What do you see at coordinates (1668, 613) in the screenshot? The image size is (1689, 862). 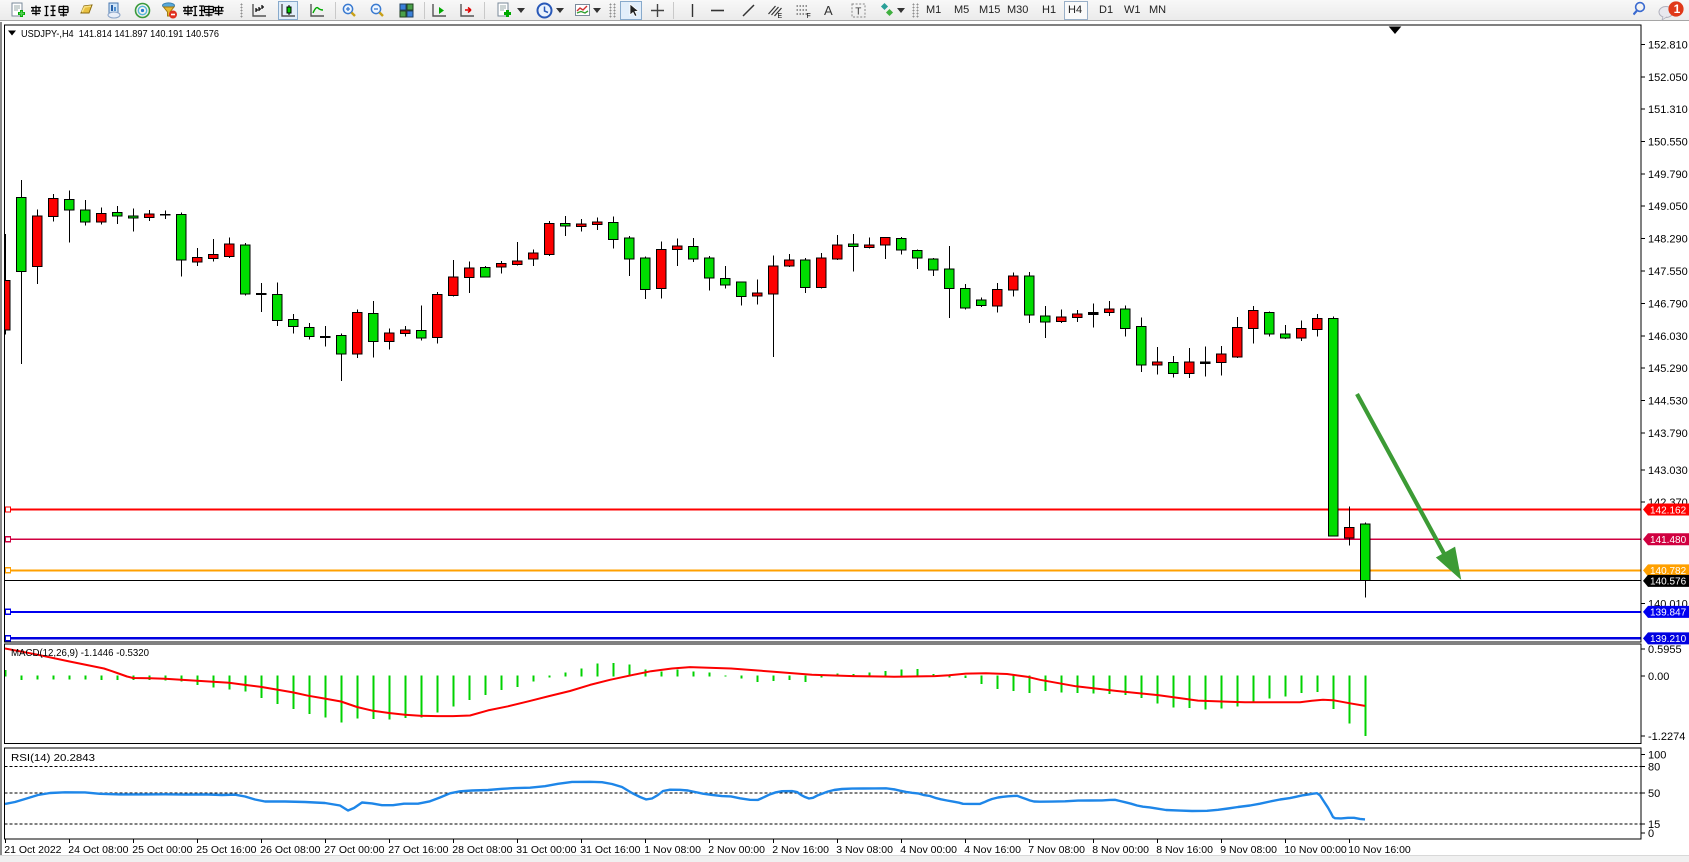 I see `svg-text: 139.847` at bounding box center [1668, 613].